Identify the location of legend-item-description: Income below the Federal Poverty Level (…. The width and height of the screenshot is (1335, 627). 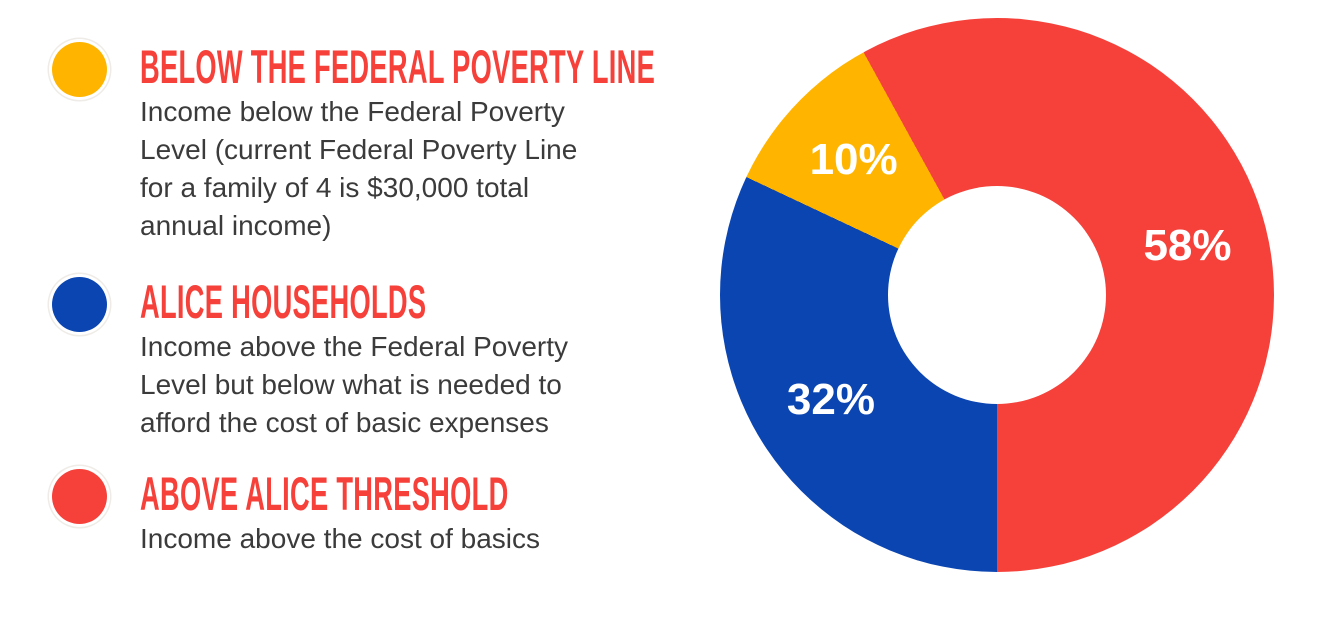
(359, 168).